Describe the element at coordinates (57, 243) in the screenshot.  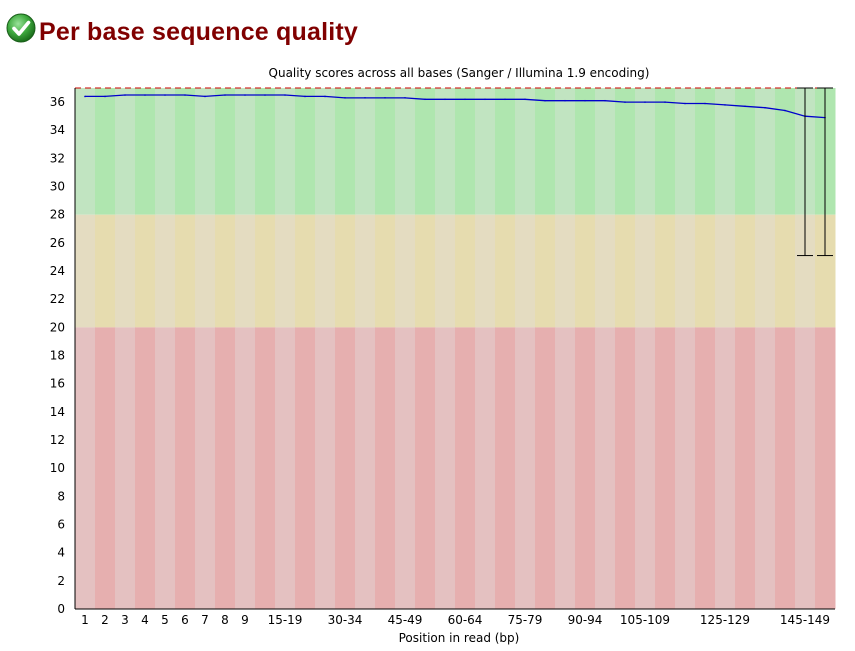
I see `y-tick-label: 26` at that location.